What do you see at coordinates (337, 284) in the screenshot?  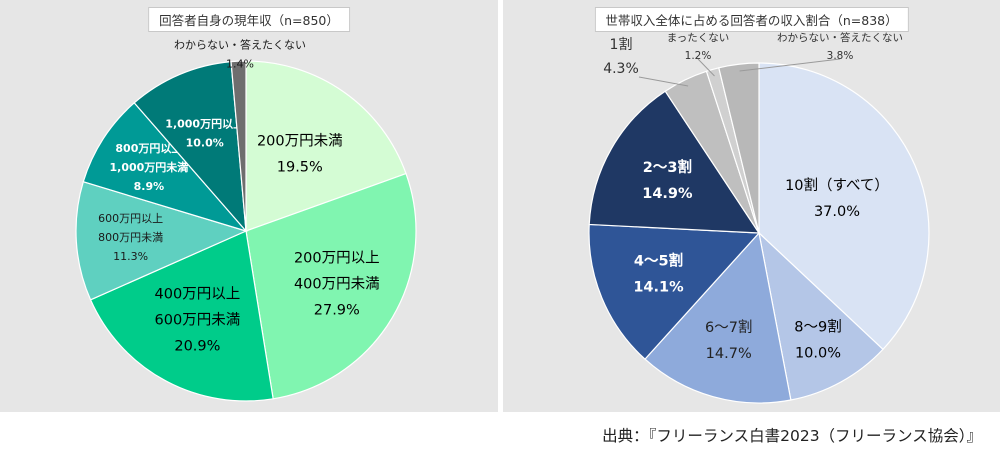 I see `slice-label: 400万円未満` at bounding box center [337, 284].